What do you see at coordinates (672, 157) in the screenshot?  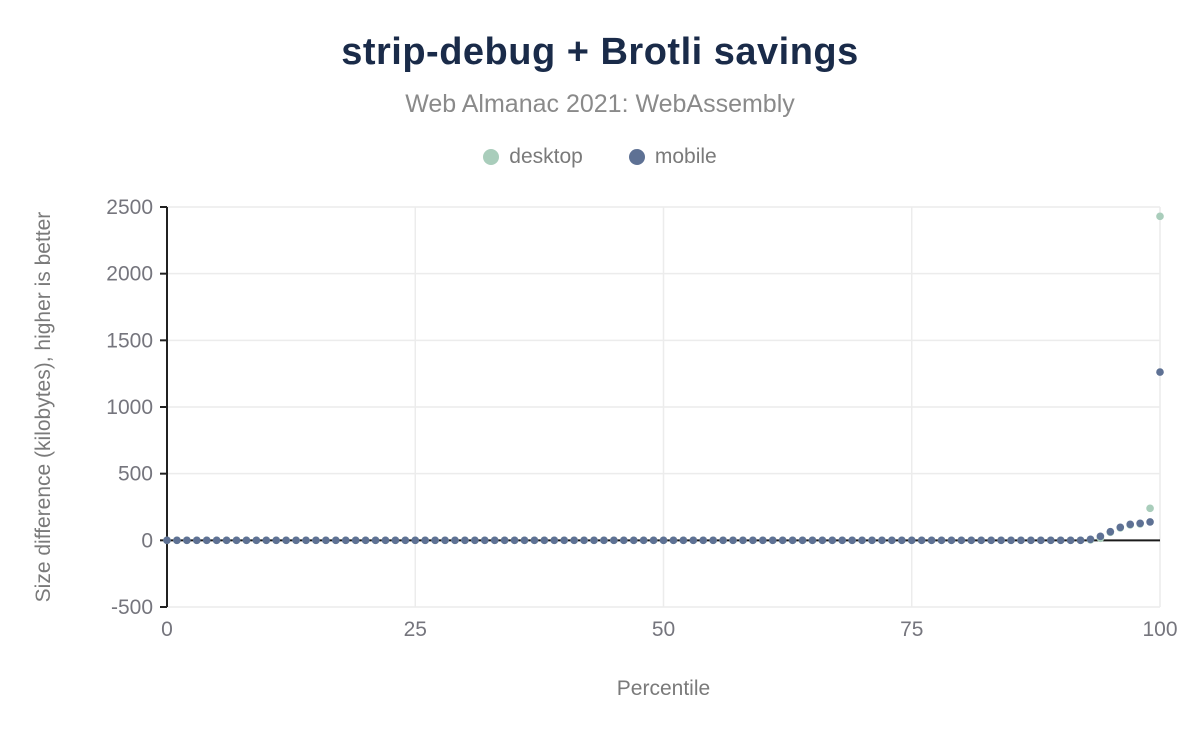 I see `legend-item-mobile: mobile` at bounding box center [672, 157].